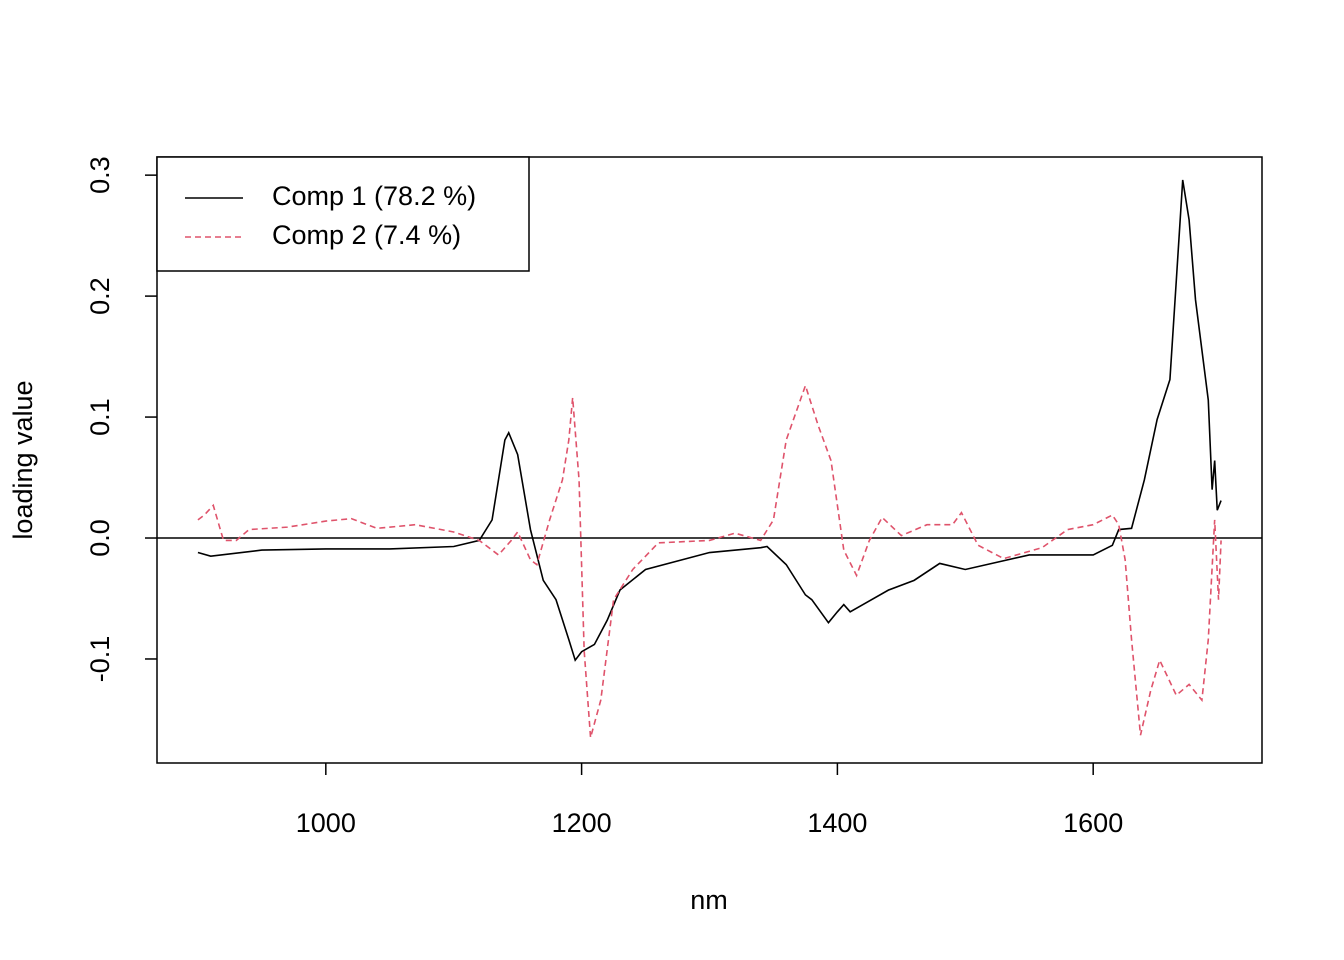 The width and height of the screenshot is (1344, 960). Describe the element at coordinates (100, 659) in the screenshot. I see `y-tick-label: -0.1` at that location.